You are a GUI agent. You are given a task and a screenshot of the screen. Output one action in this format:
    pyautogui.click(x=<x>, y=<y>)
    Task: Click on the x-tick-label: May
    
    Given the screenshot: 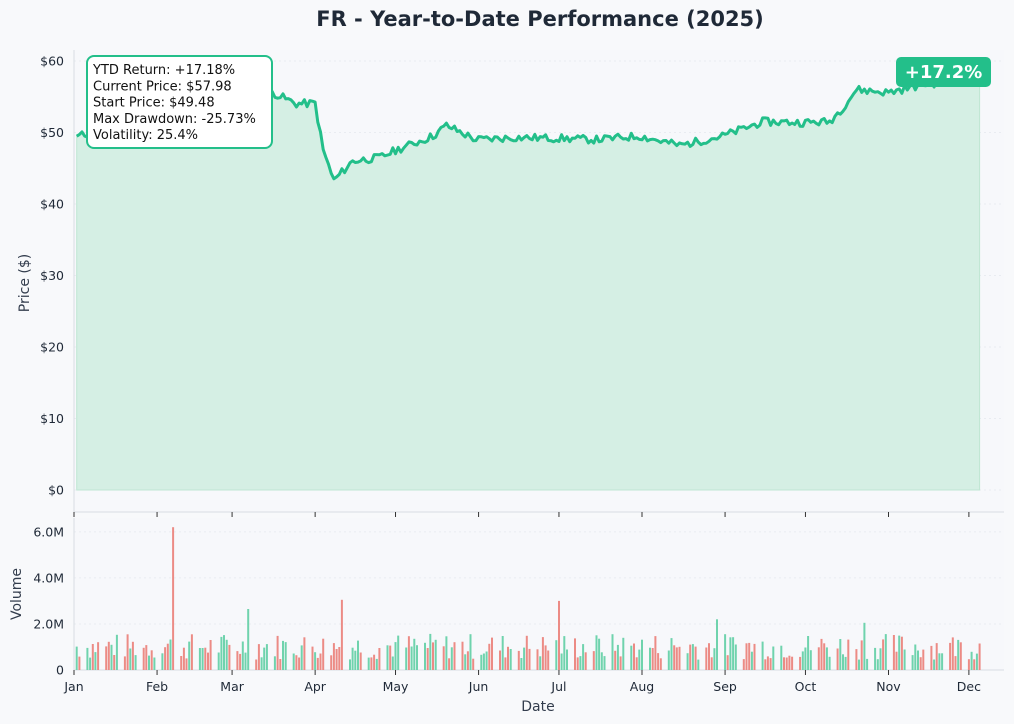 What is the action you would take?
    pyautogui.click(x=396, y=686)
    